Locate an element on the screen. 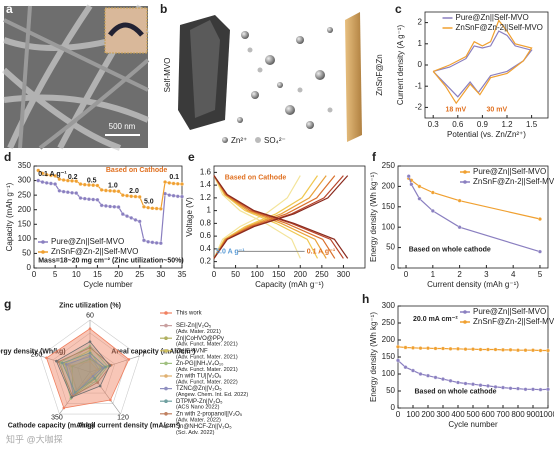 Image resolution: width=554 pixels, height=449 pixels. annotation: Based on Cathode is located at coordinates (137, 170).